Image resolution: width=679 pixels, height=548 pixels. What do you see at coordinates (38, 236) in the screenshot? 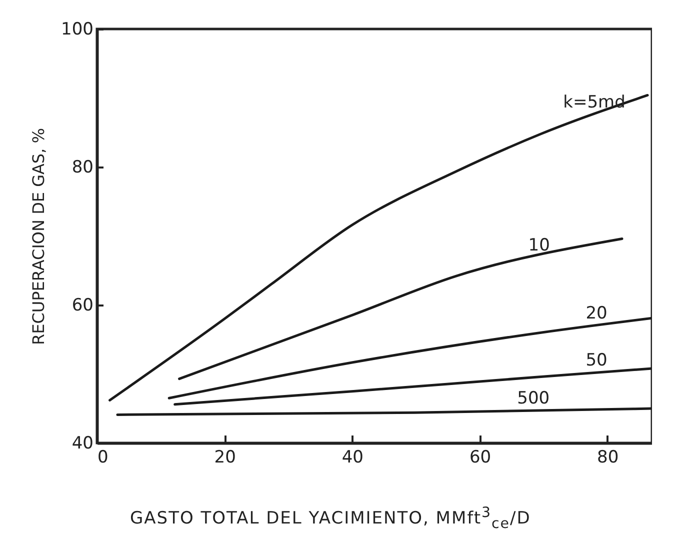
I see `y-axis-title: RECUPERACION DE GAS, %` at bounding box center [38, 236].